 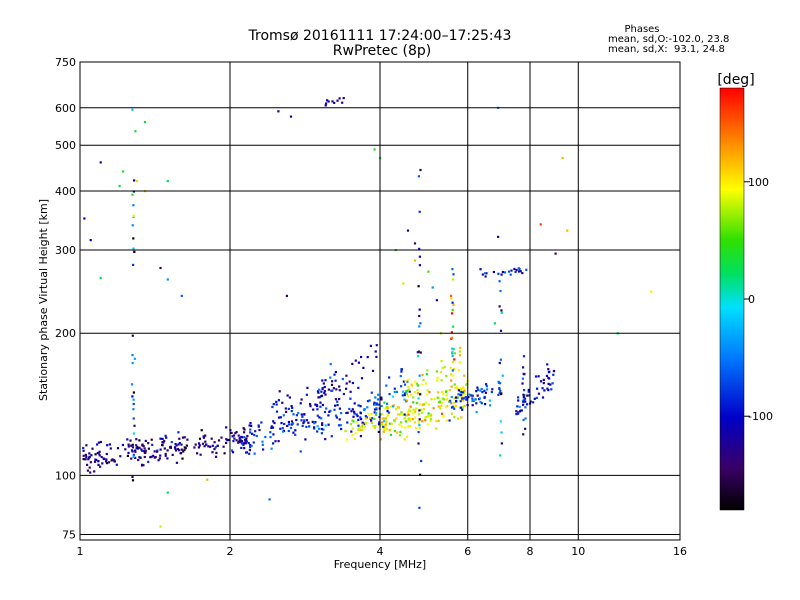 I want to click on x-tick-label: 10, so click(x=578, y=551).